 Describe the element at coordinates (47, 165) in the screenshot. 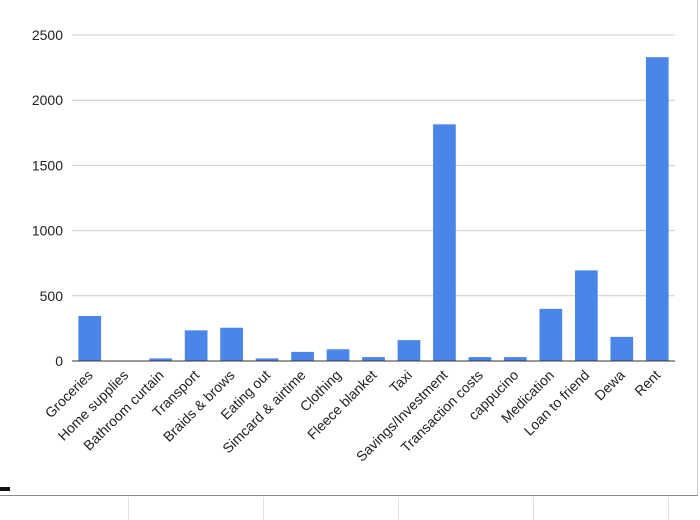

I see `y-tick-label: 1500` at that location.